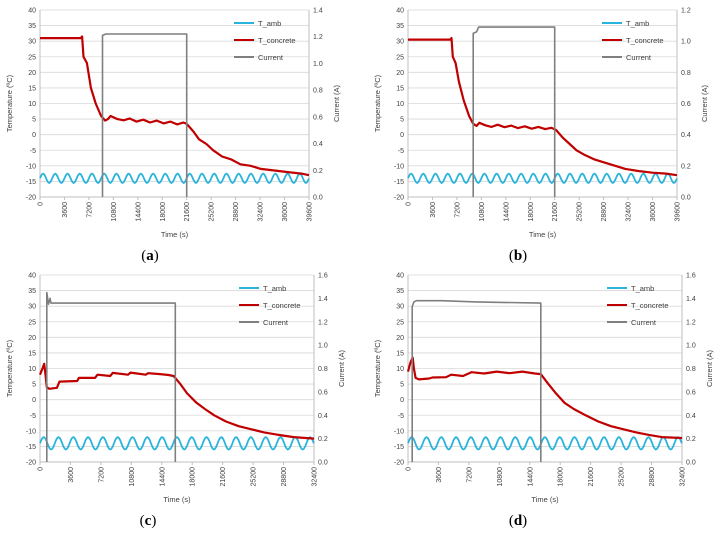 The image size is (723, 536). I want to click on panel-caption: (c), so click(148, 521).